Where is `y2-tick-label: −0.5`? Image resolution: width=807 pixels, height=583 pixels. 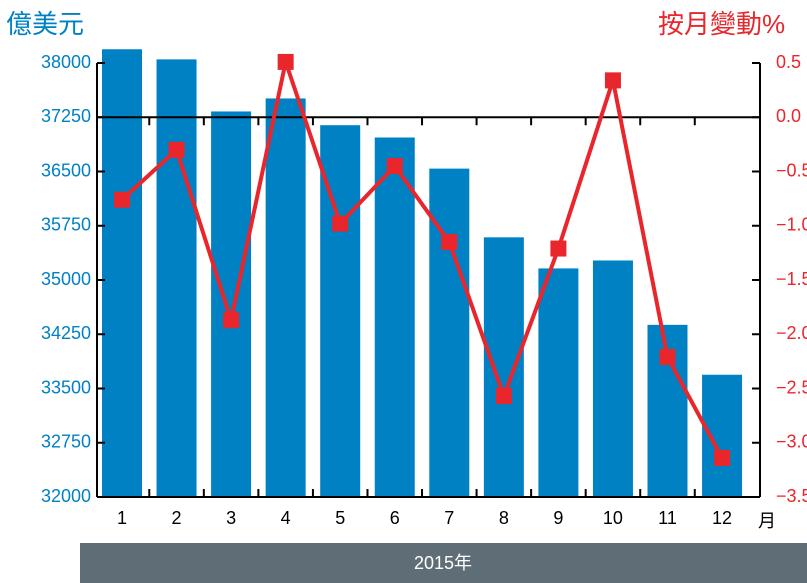 y2-tick-label: −0.5 is located at coordinates (791, 170).